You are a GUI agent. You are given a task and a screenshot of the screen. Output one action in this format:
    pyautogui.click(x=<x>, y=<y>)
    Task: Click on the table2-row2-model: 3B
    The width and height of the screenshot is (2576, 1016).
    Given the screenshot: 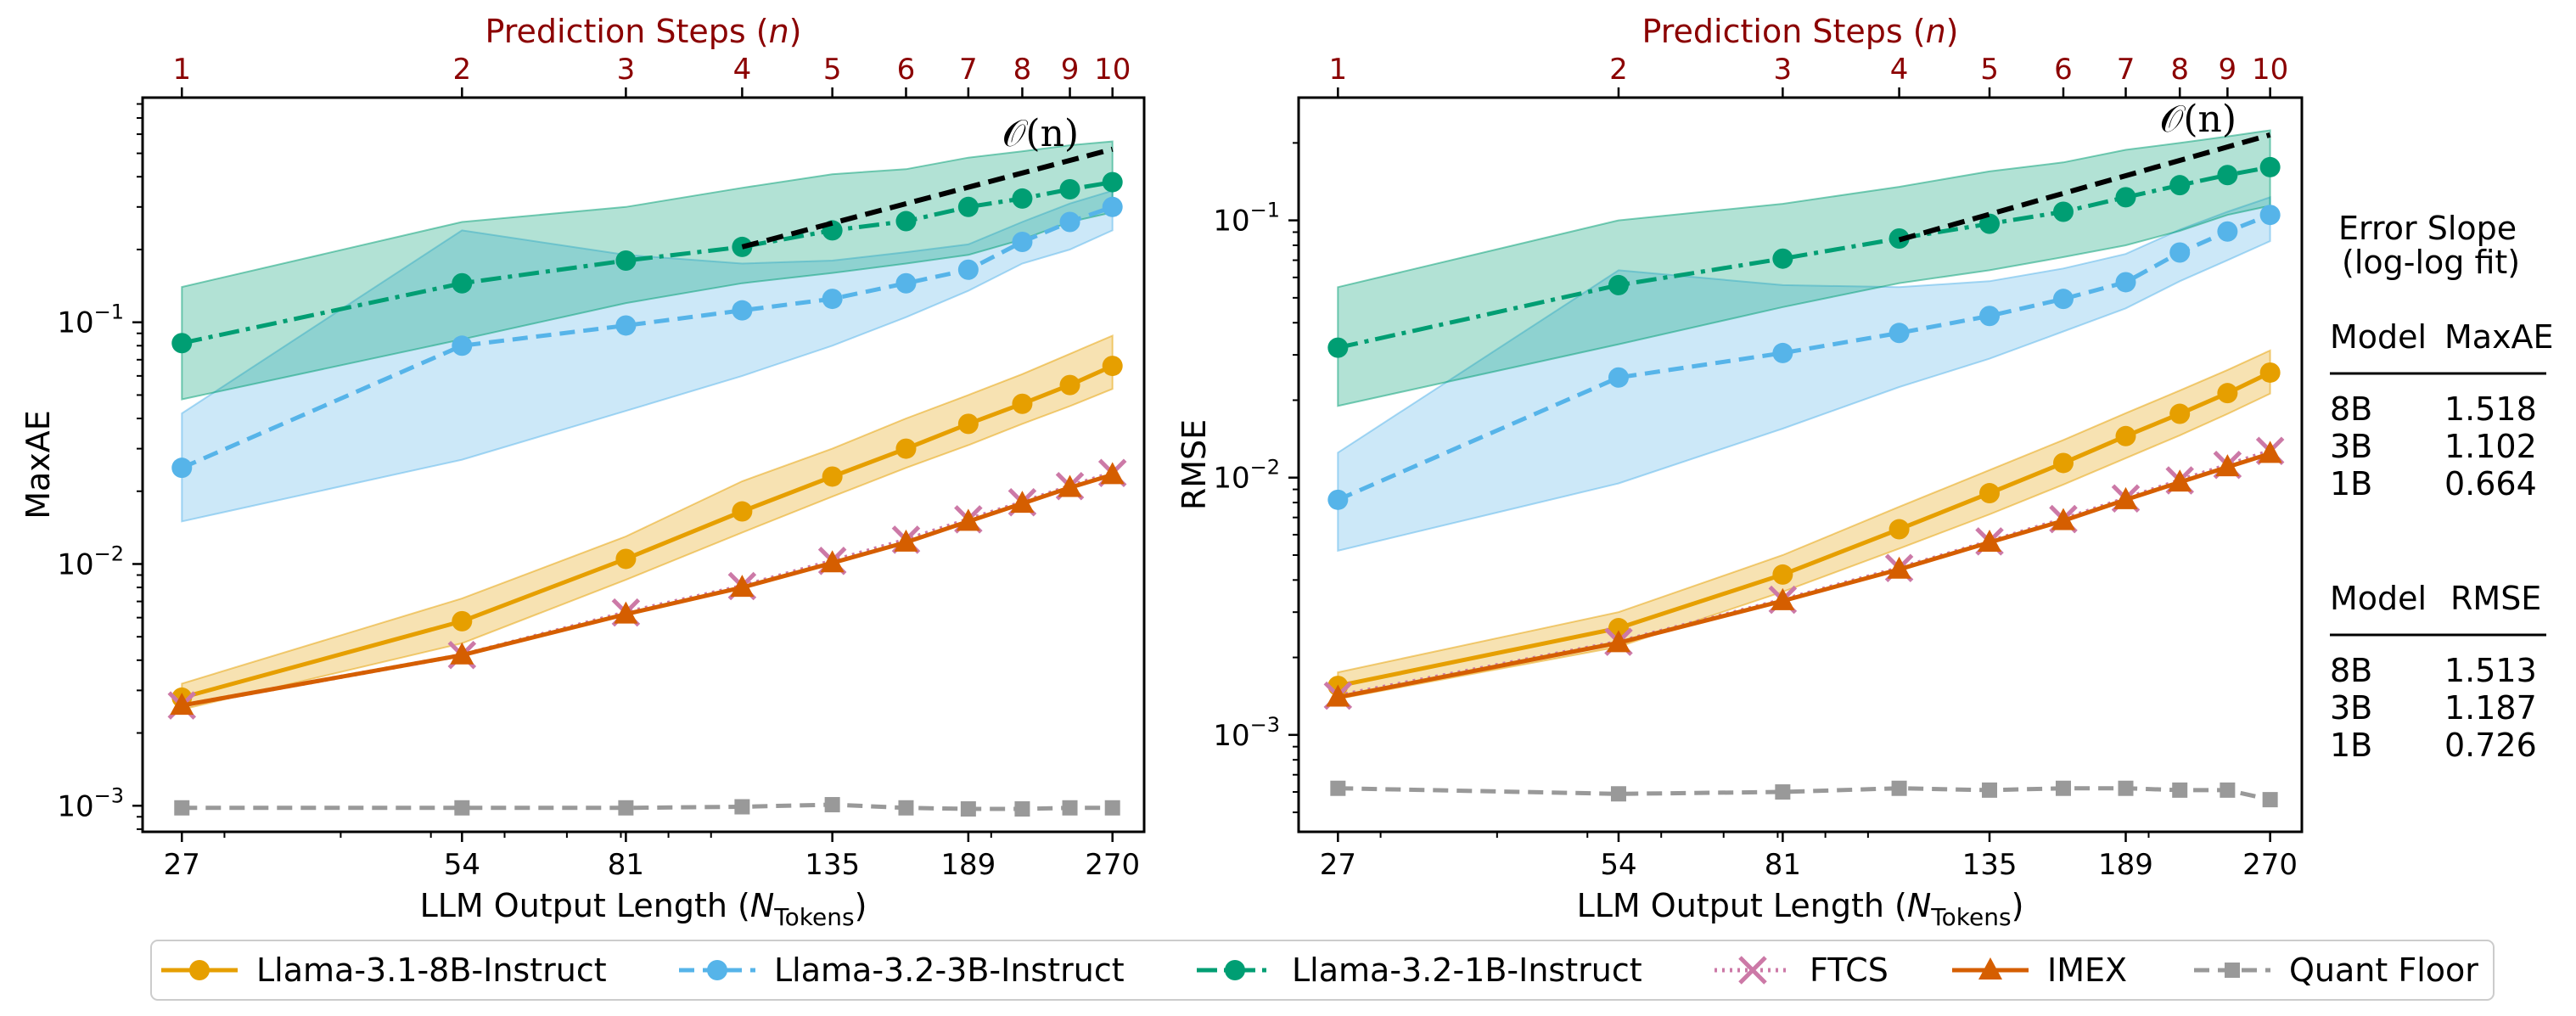 What is the action you would take?
    pyautogui.click(x=2351, y=708)
    